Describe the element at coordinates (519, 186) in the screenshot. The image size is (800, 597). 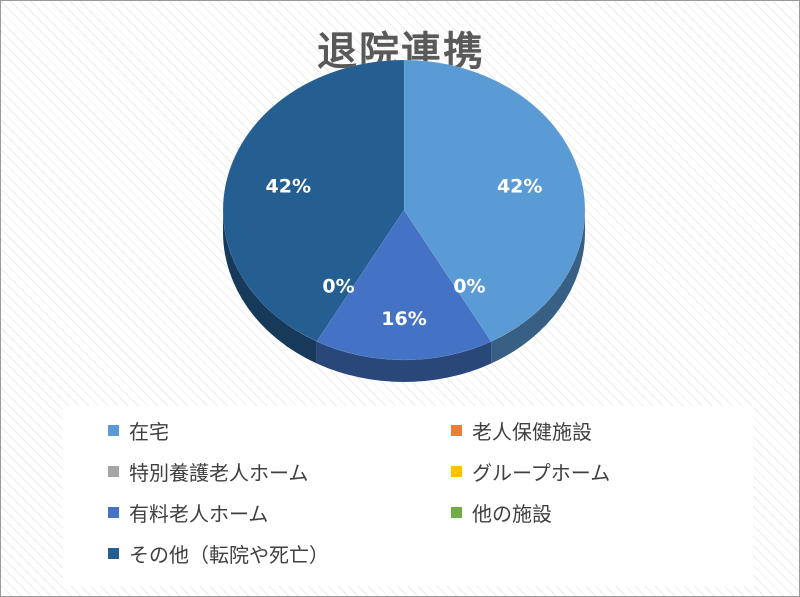
I see `data-label-0: 42%` at that location.